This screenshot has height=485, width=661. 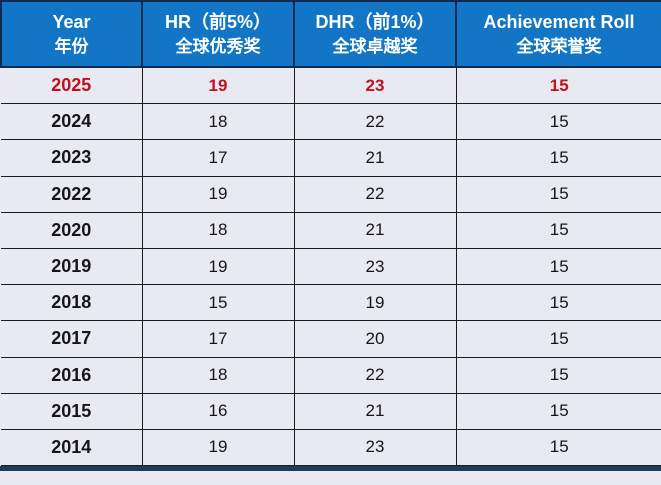 I want to click on table-row: 2022 19 22 15, so click(x=331, y=194).